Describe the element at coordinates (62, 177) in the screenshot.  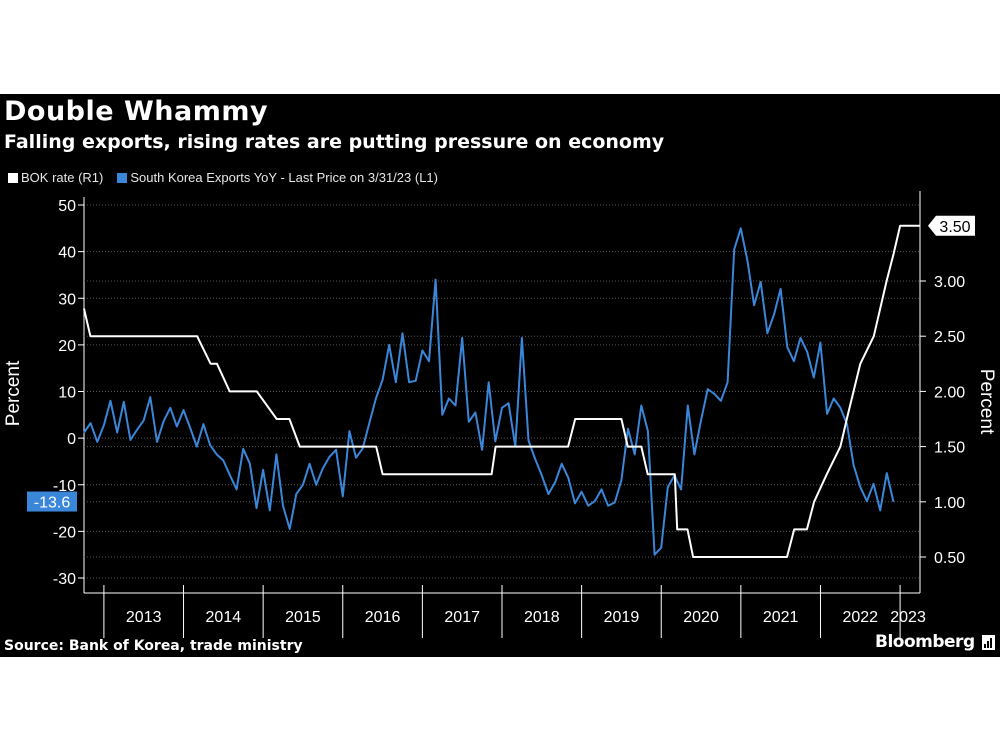
I see `legend-label-bok-rate: BOK rate (R1)` at that location.